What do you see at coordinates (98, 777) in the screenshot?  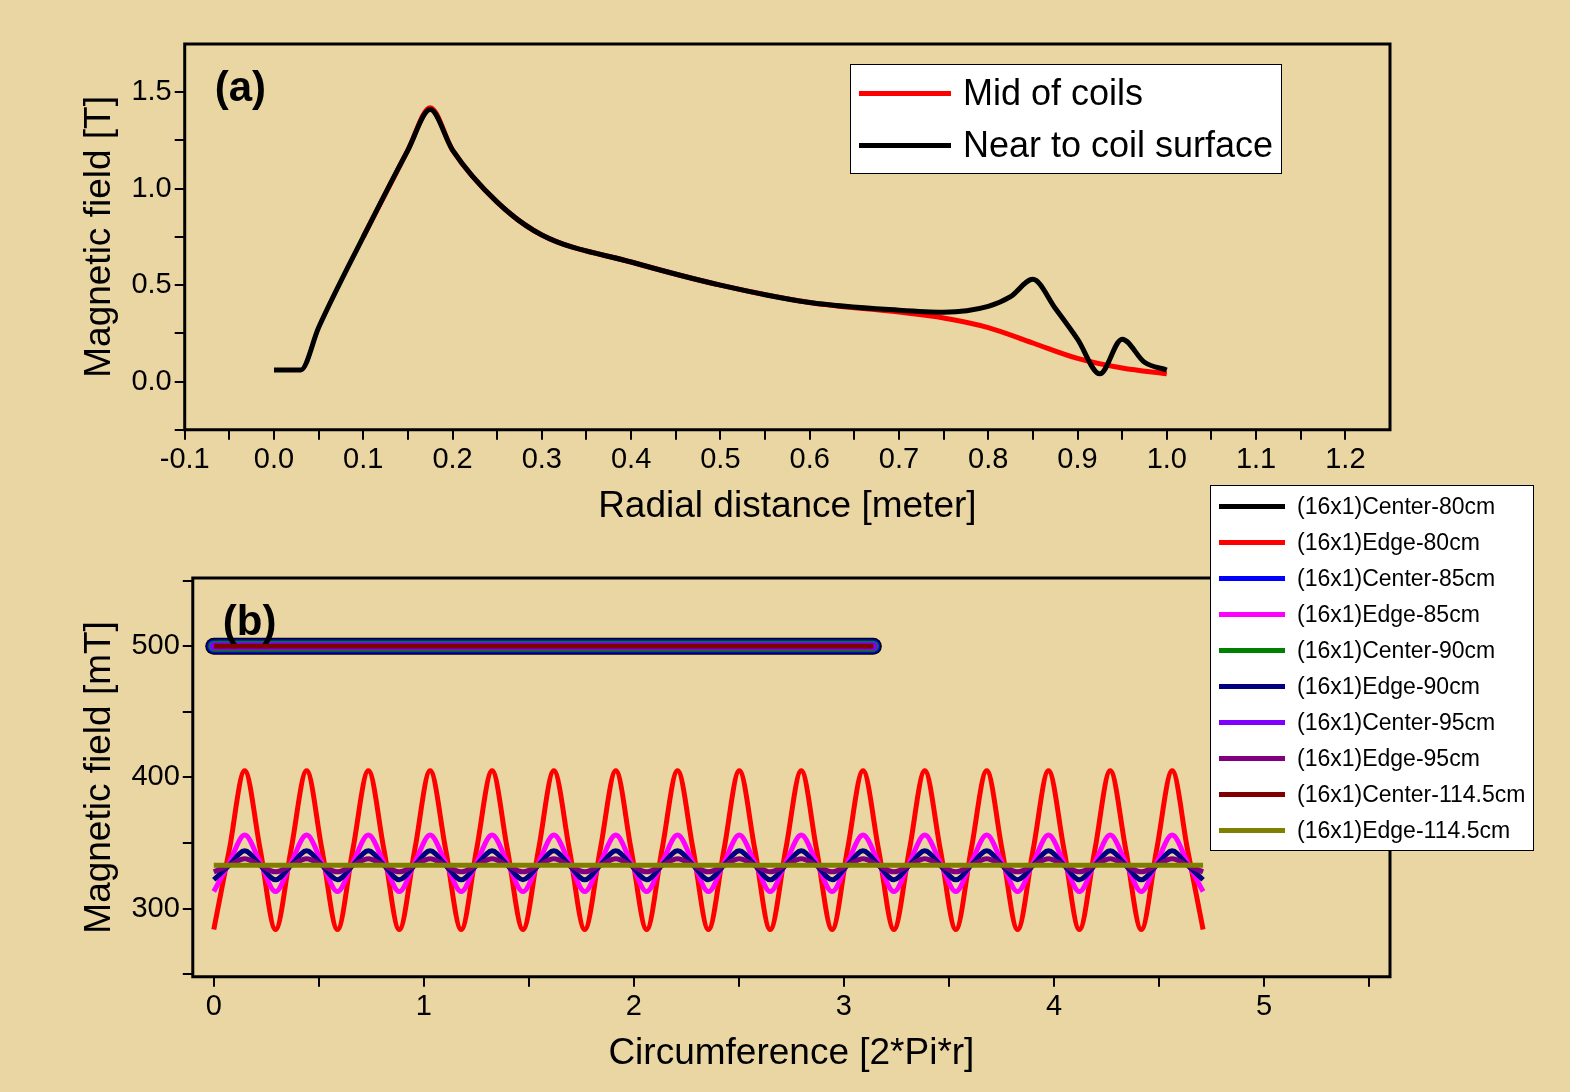 I see `y-axis-title: Magnetic field [mT]` at bounding box center [98, 777].